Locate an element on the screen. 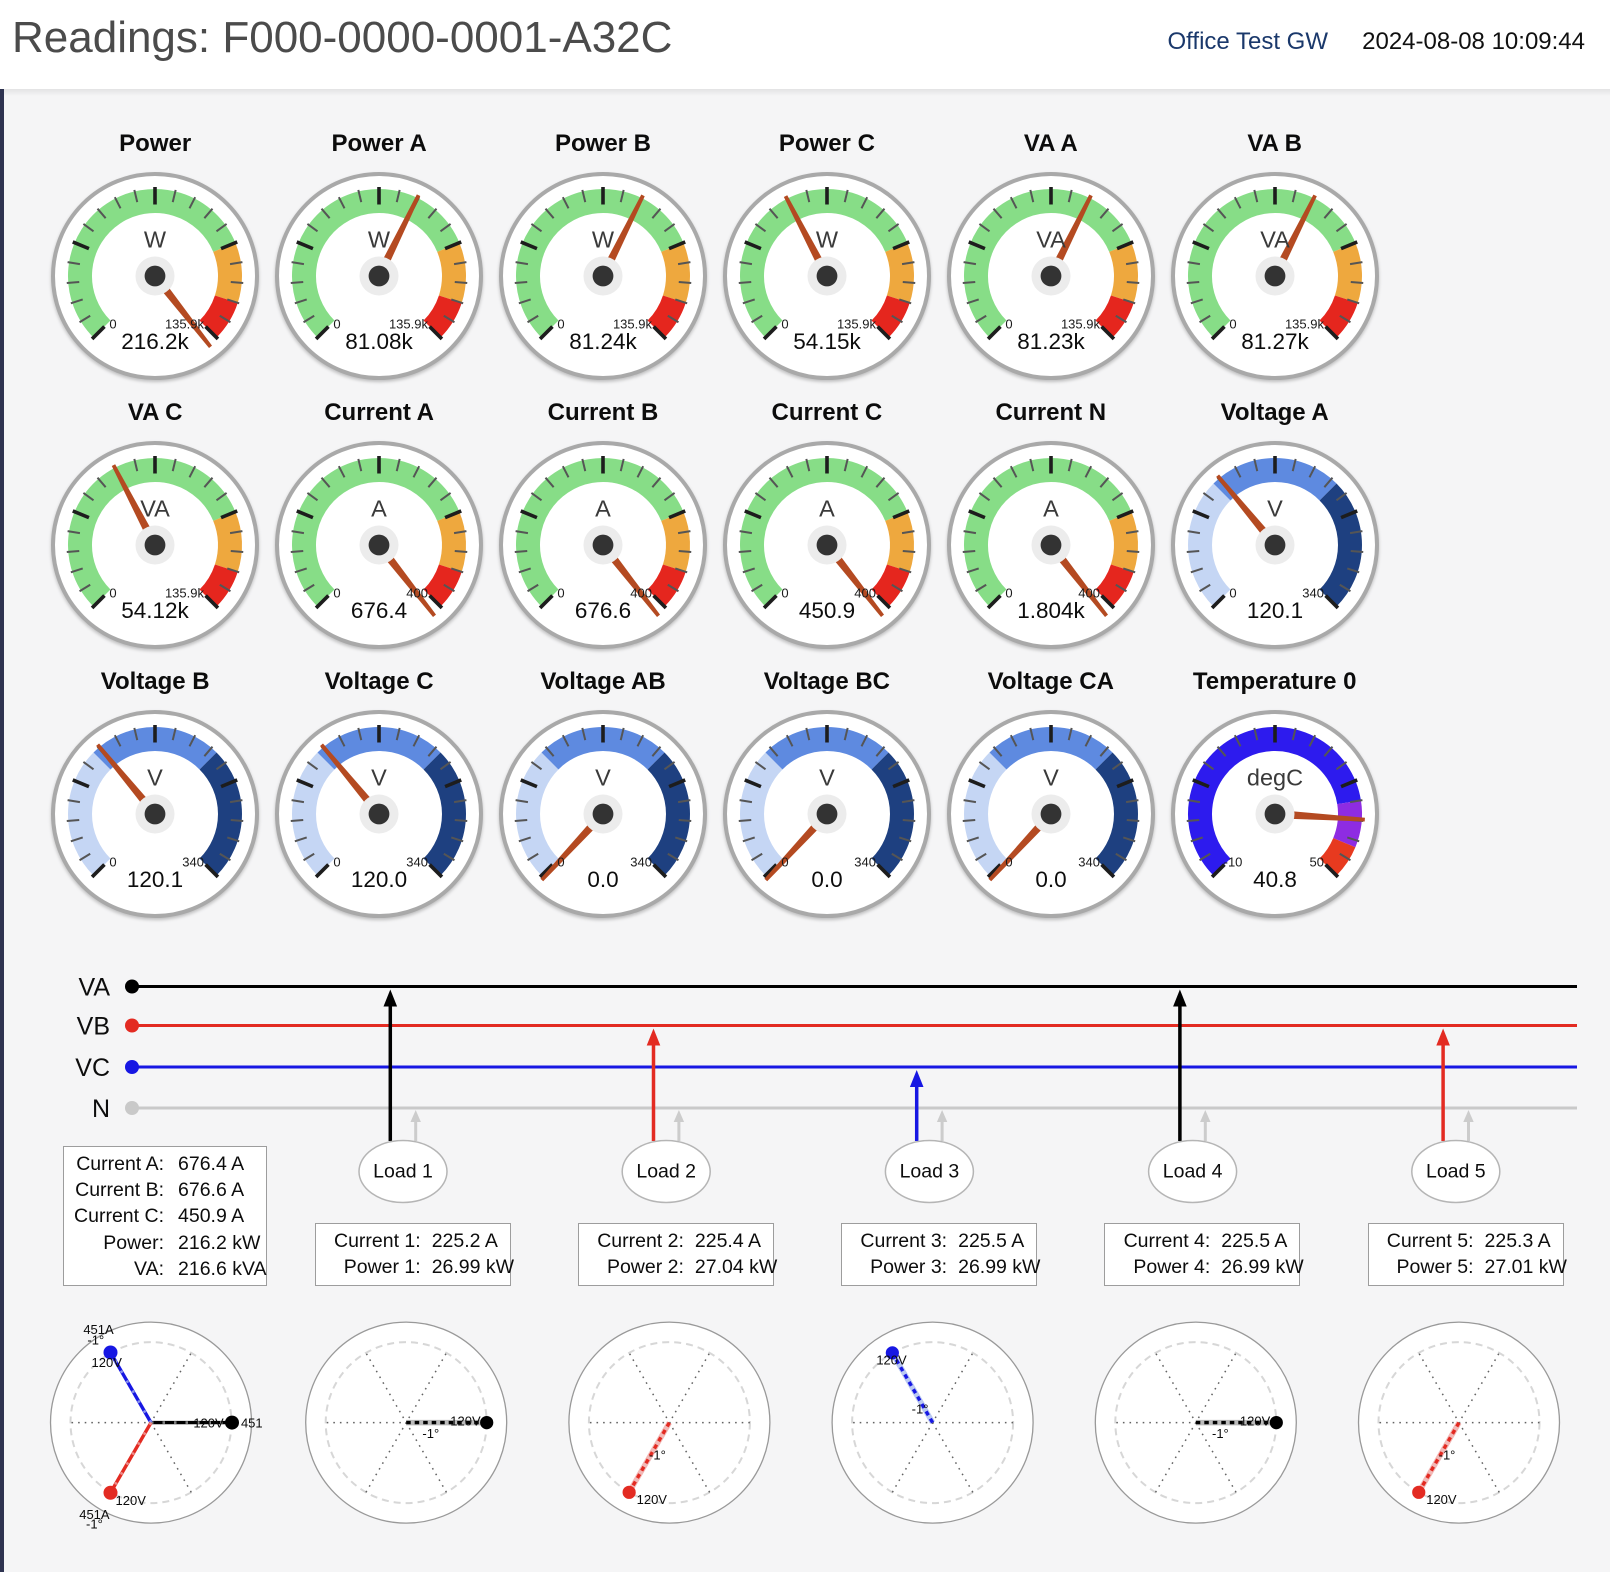 Image resolution: width=1610 pixels, height=1572 pixels. svg-text: 40.8 is located at coordinates (1275, 879).